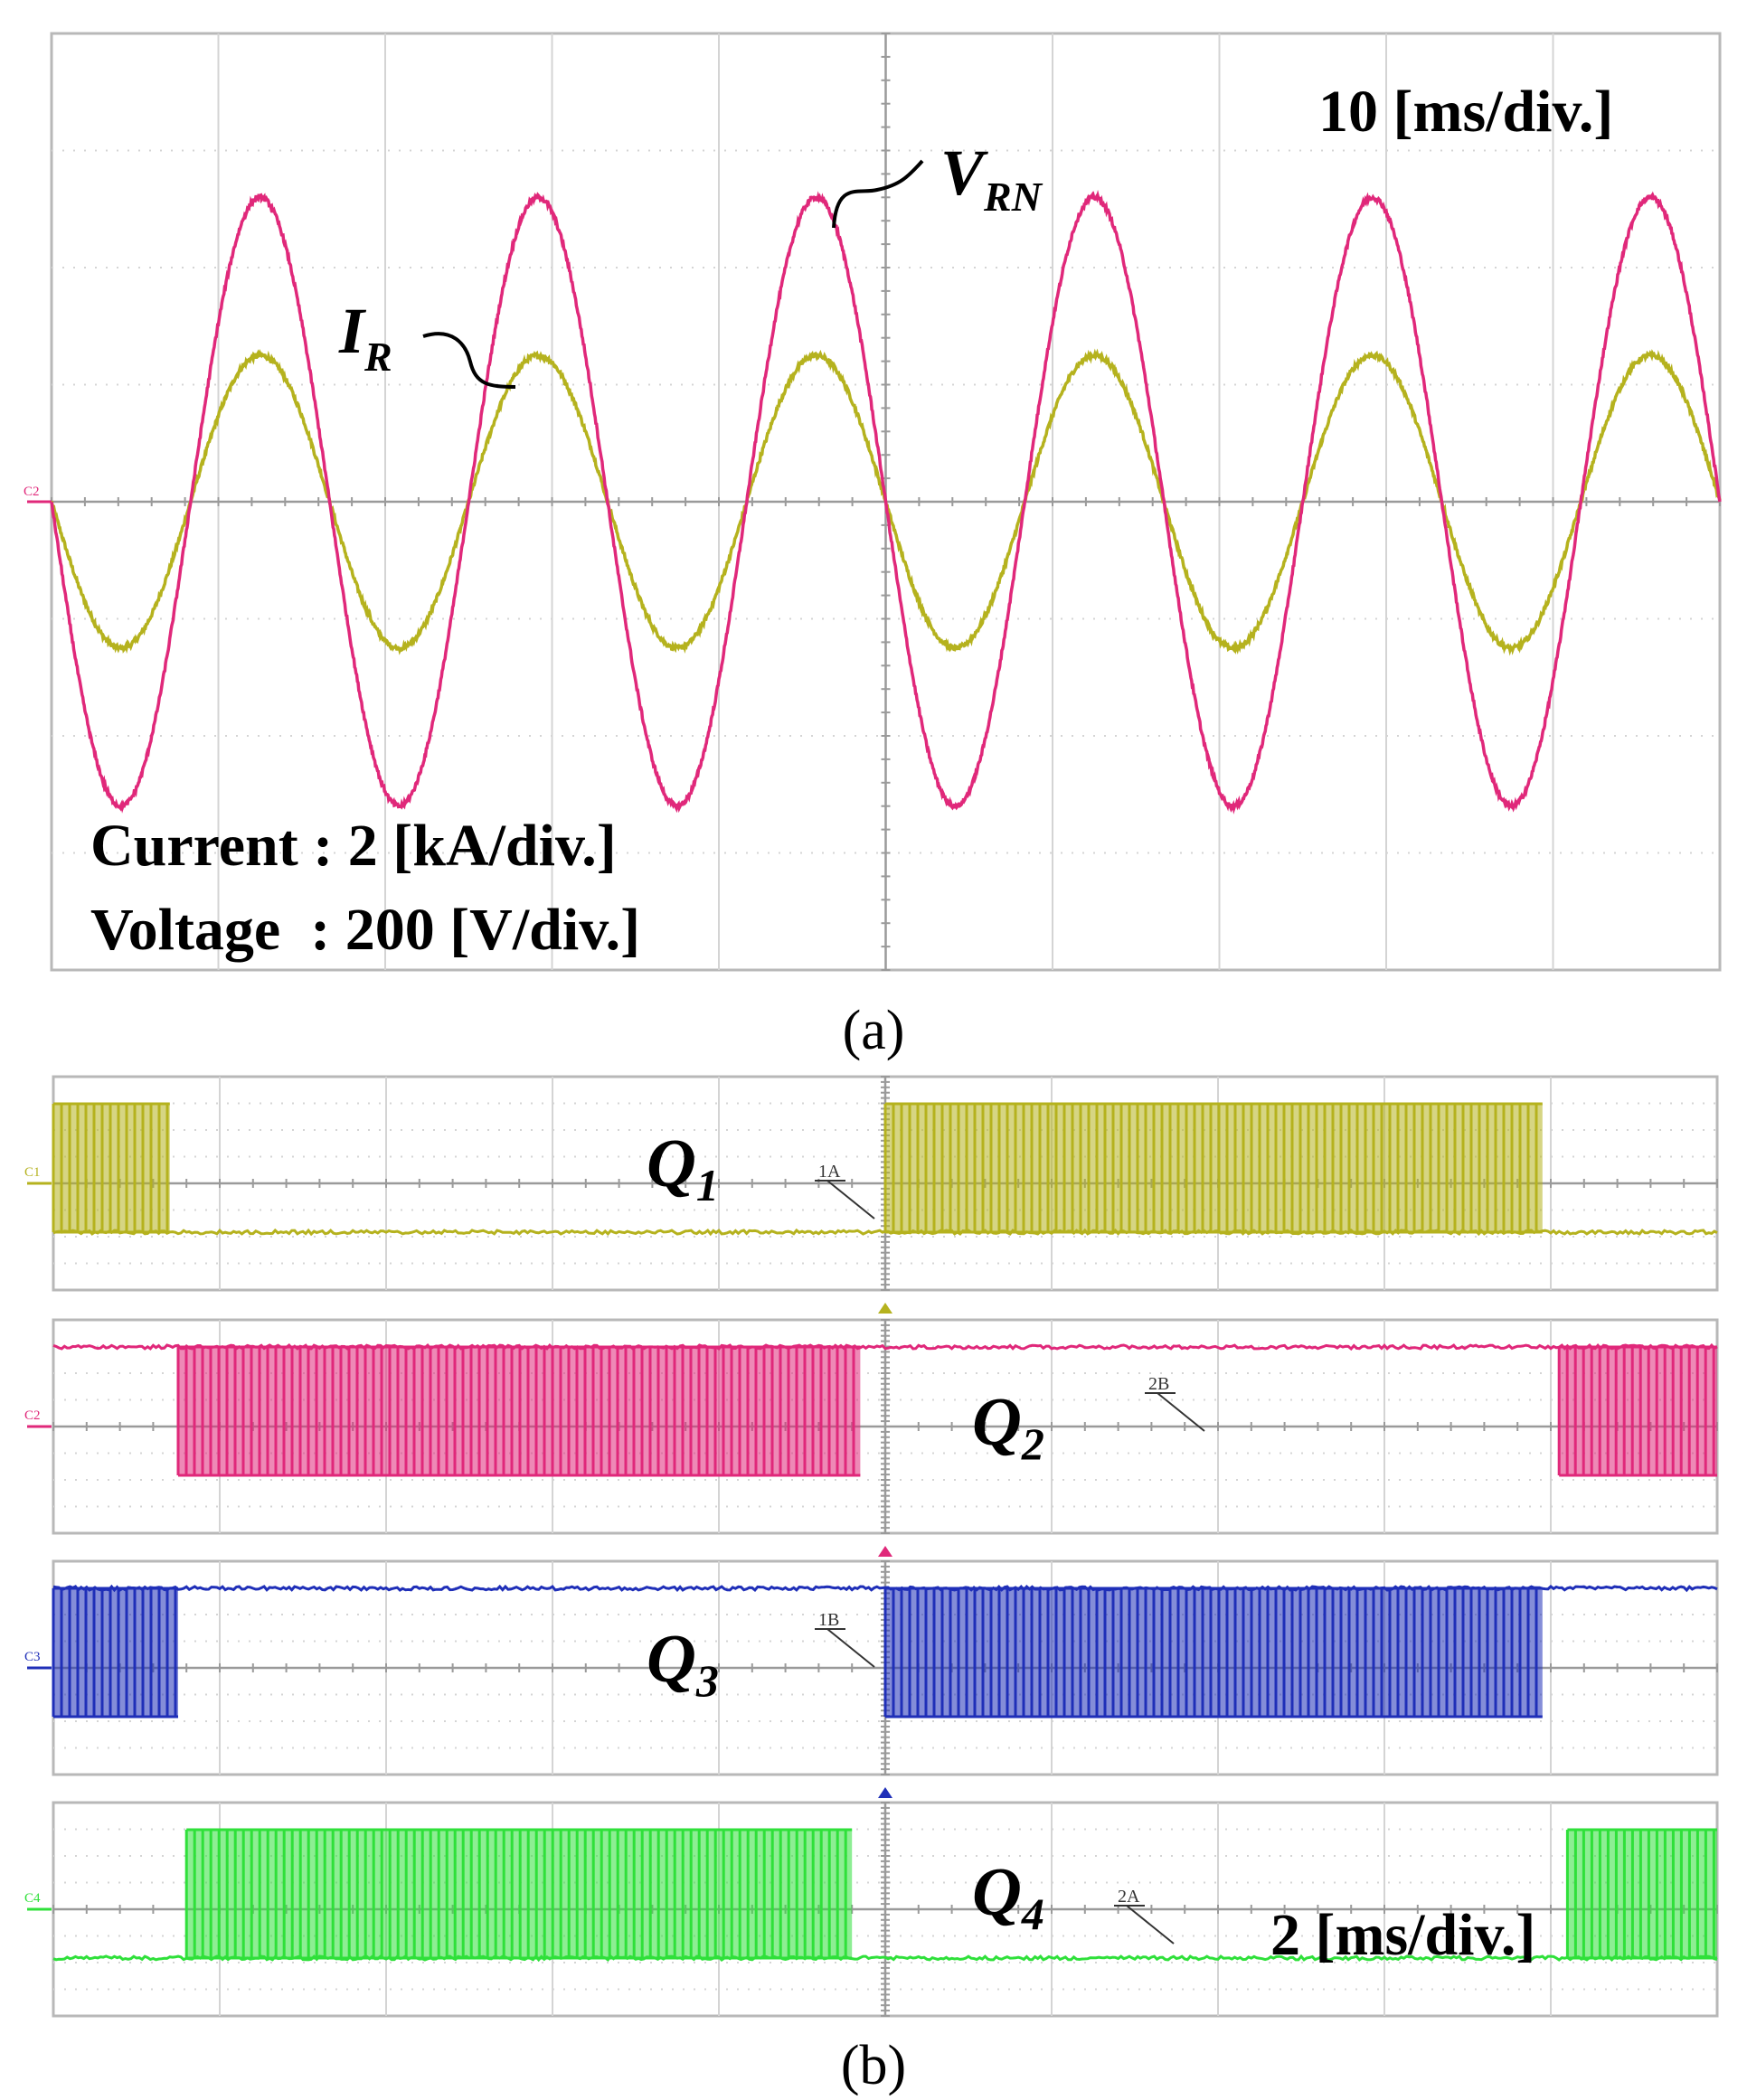  I want to click on panel-b-channel-1: C1 1A Q1, so click(871, 1194).